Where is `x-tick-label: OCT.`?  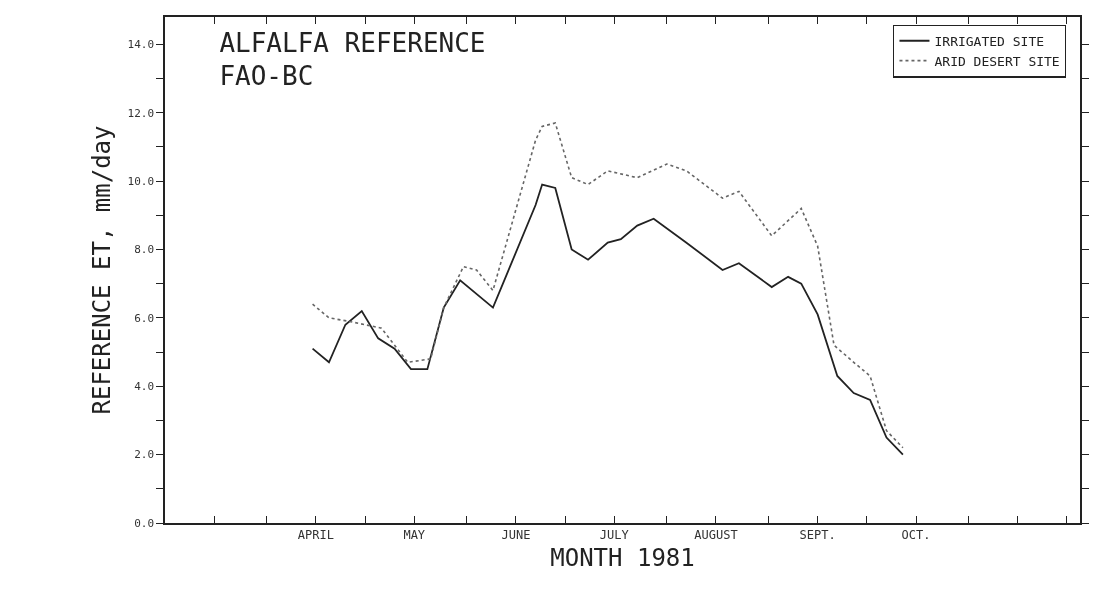 x-tick-label: OCT. is located at coordinates (916, 535).